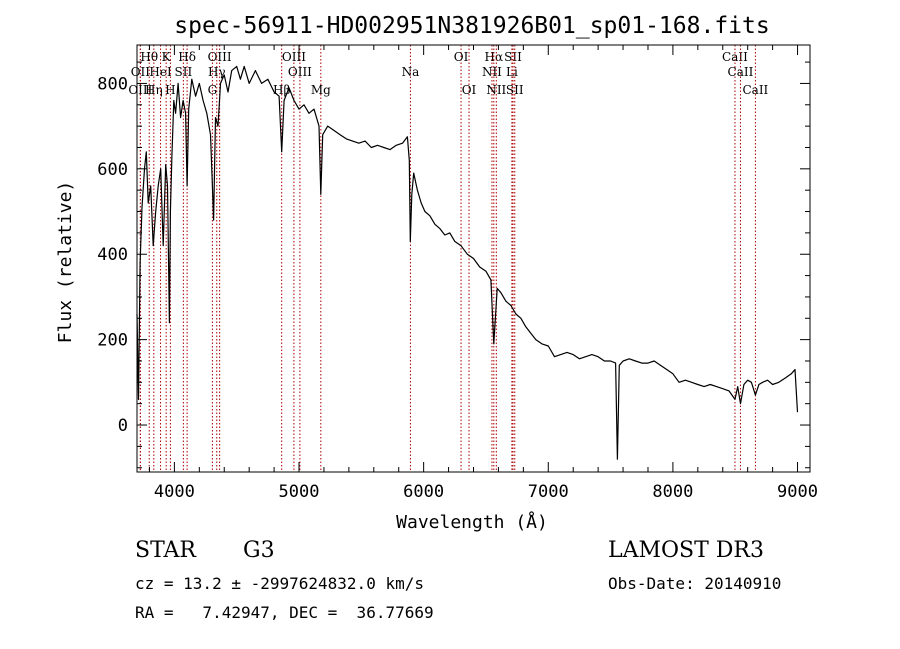 The width and height of the screenshot is (900, 649). What do you see at coordinates (494, 57) in the screenshot?
I see `marker-label-19: Hα` at bounding box center [494, 57].